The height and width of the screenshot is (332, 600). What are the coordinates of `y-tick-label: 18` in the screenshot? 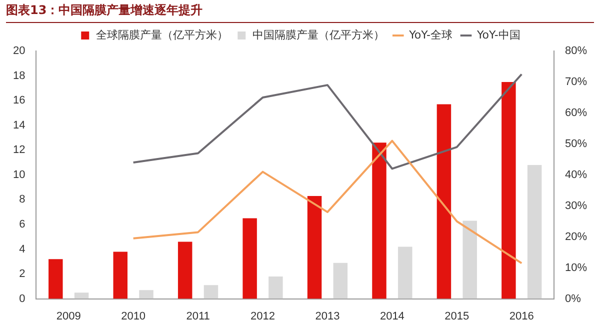 It's located at (19, 76).